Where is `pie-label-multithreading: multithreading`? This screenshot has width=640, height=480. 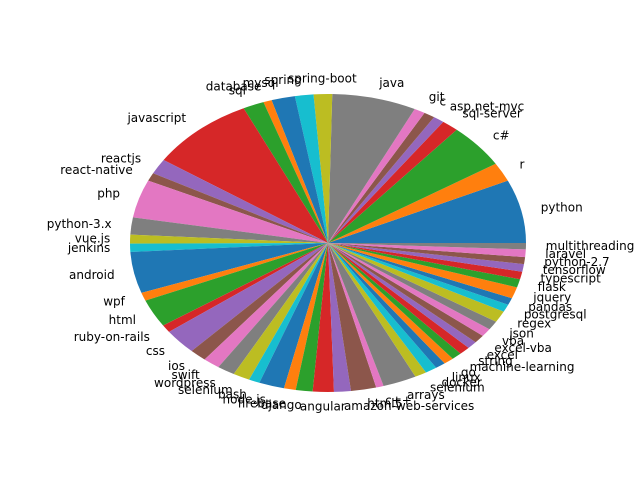 pie-label-multithreading: multithreading is located at coordinates (590, 246).